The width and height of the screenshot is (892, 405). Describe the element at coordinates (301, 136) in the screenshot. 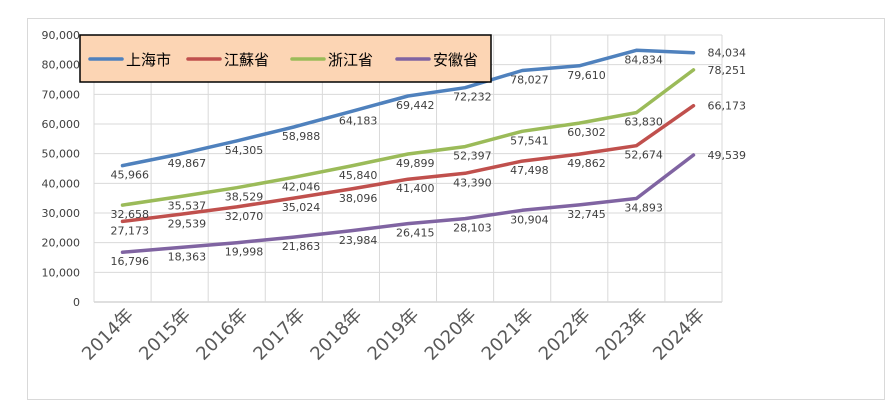

I see `data-label: 58,988` at that location.